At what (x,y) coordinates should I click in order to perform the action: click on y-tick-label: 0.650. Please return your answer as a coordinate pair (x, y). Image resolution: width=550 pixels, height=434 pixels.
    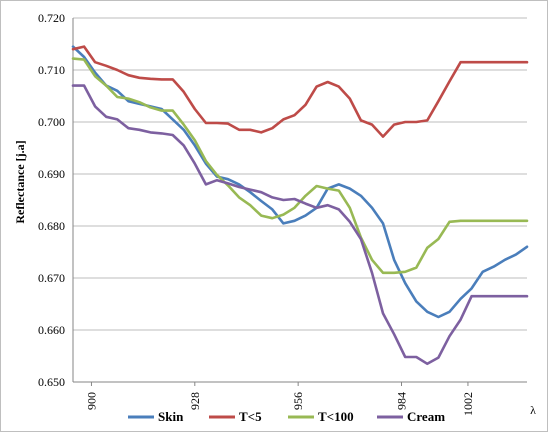
    Looking at the image, I should click on (51, 382).